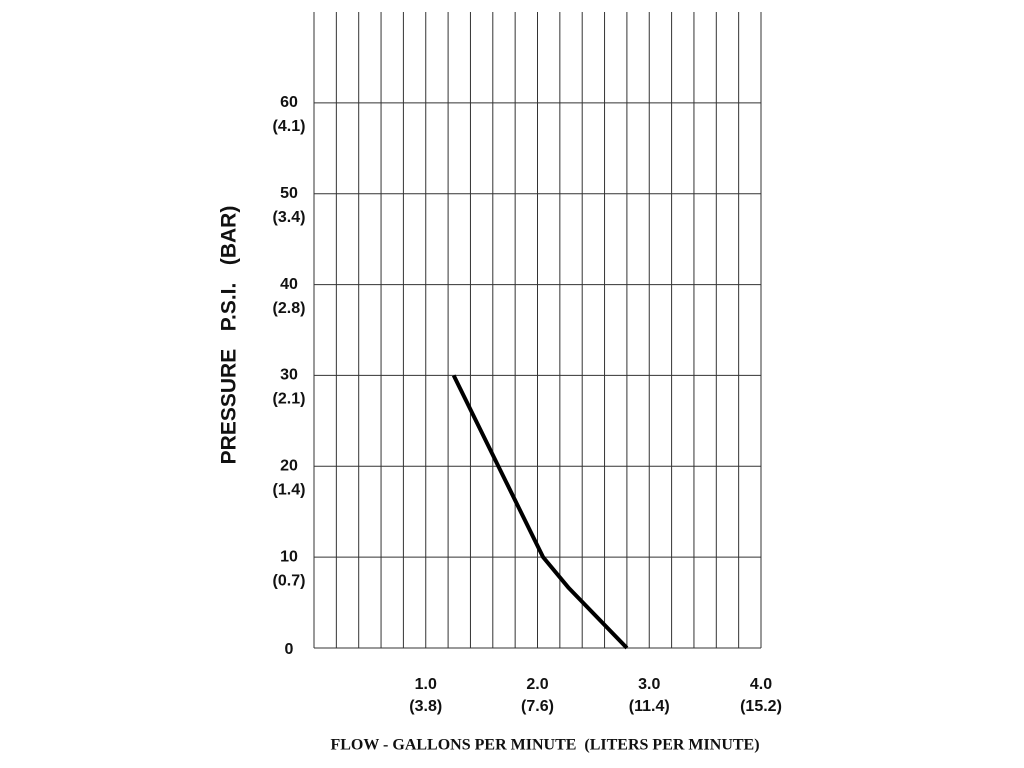 Image resolution: width=1024 pixels, height=768 pixels. I want to click on y-tick-sublabel: (2.1), so click(289, 399).